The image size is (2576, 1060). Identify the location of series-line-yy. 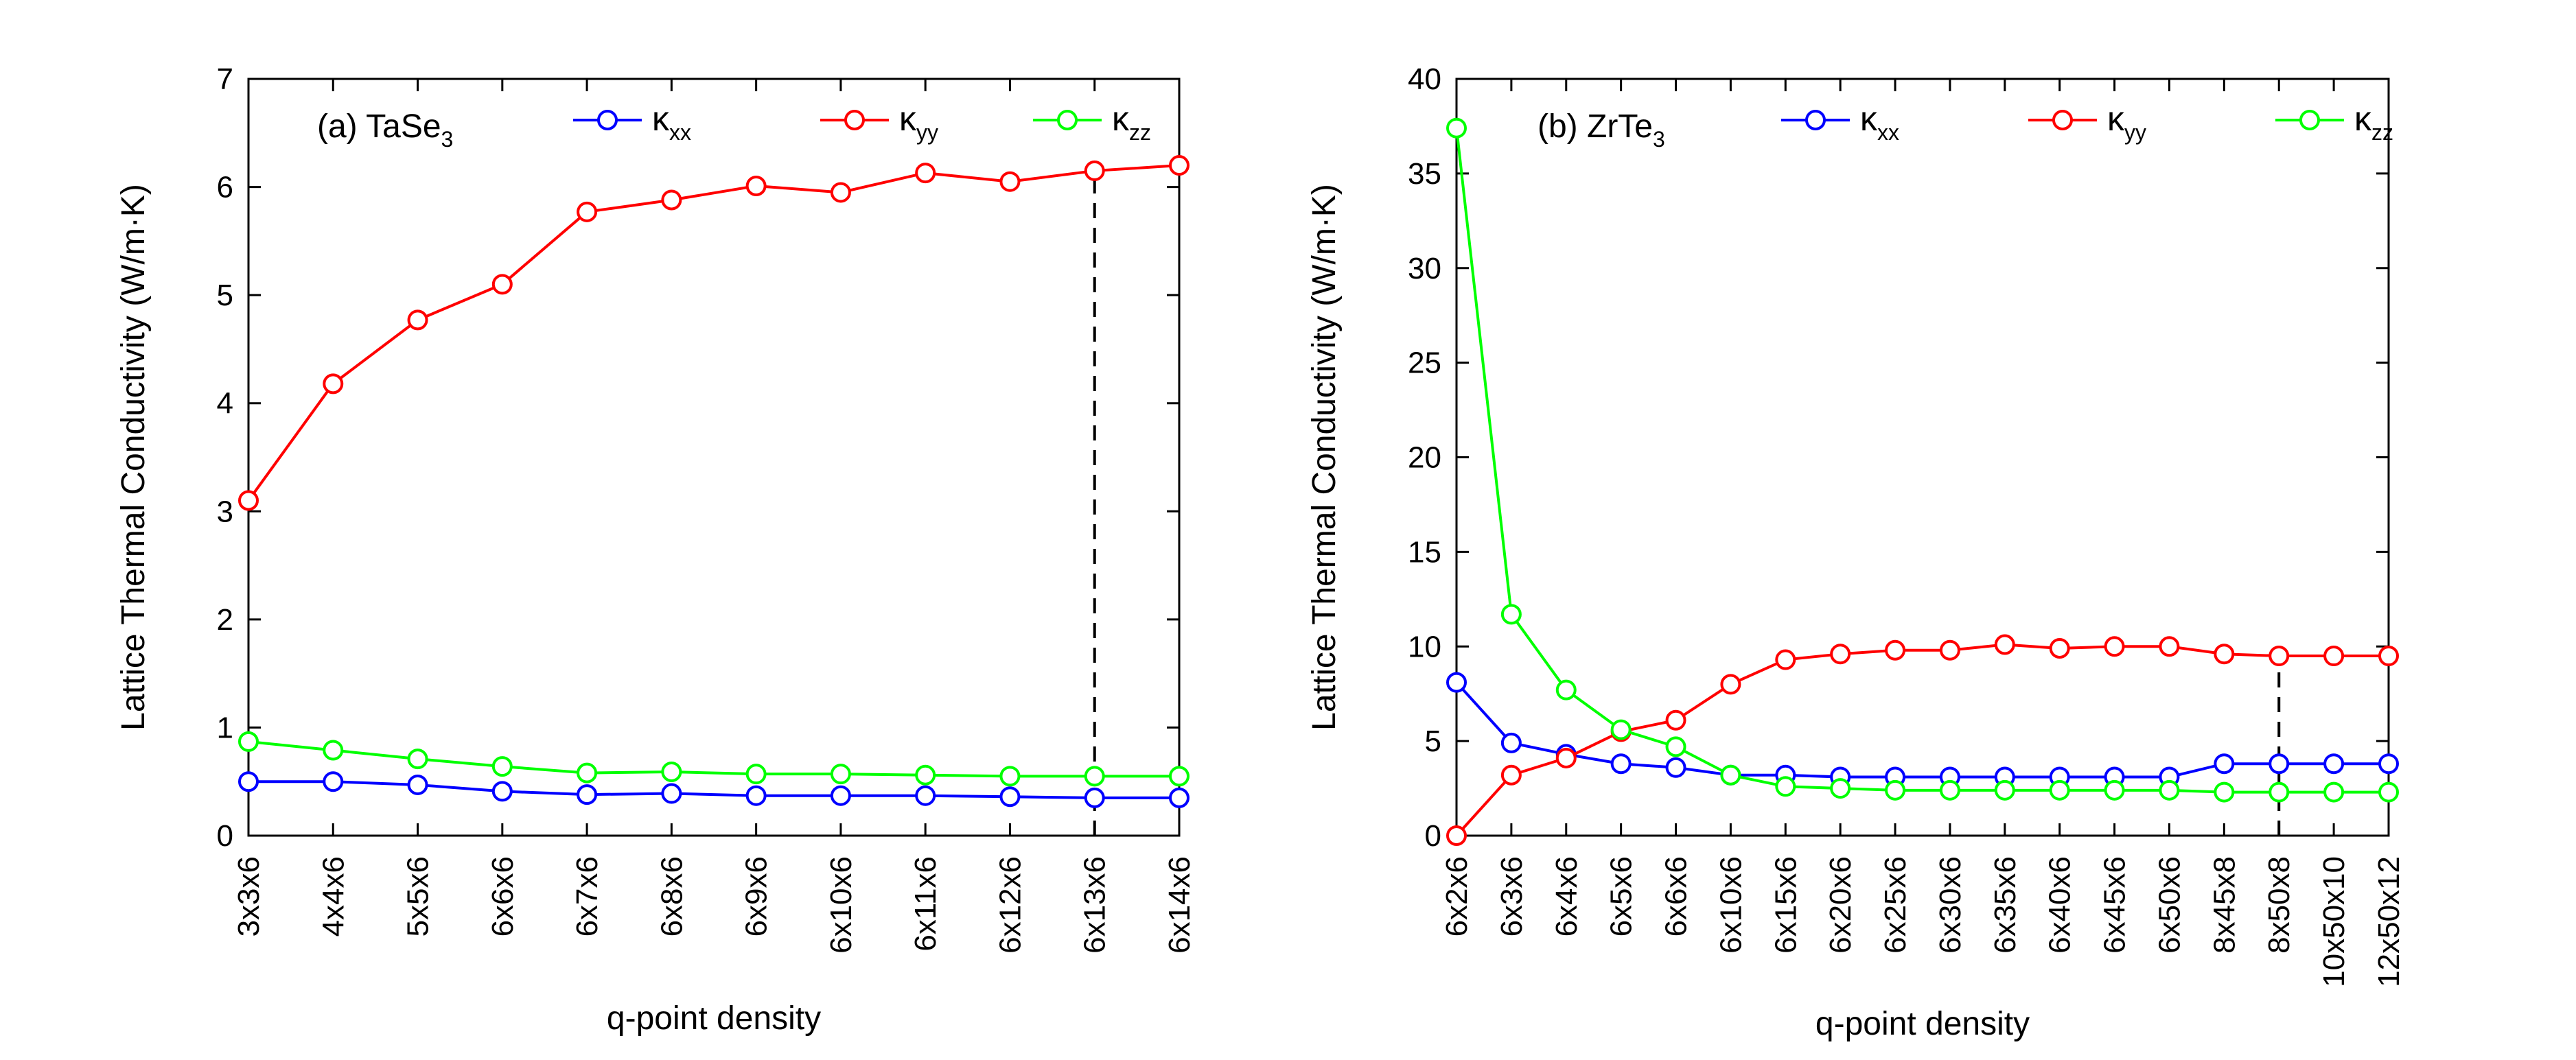
(713, 333).